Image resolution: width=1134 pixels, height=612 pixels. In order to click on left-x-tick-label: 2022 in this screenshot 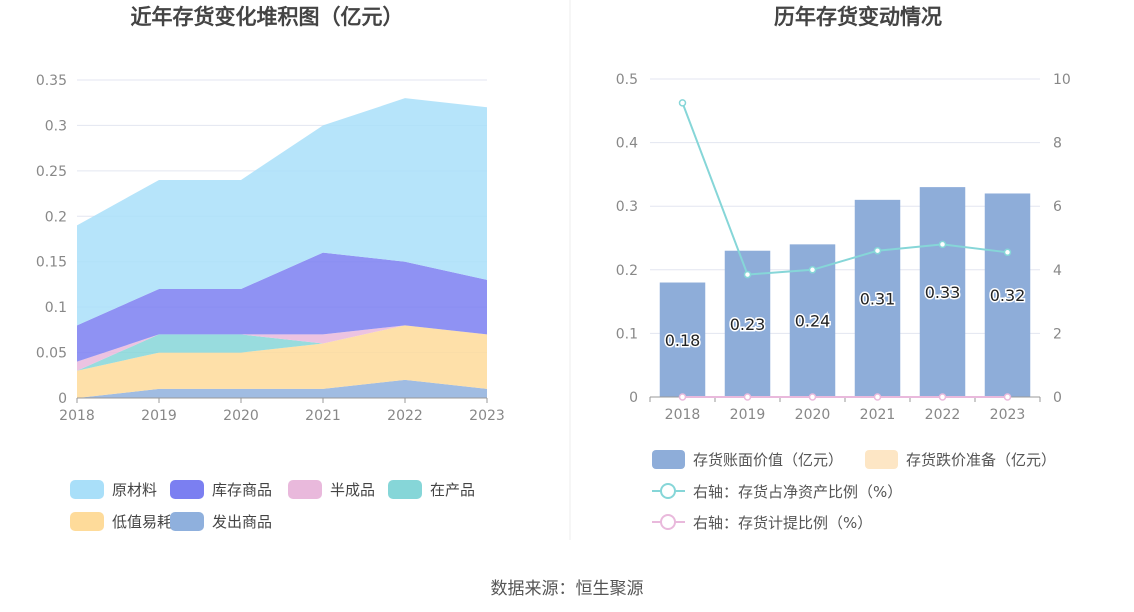, I will do `click(405, 416)`.